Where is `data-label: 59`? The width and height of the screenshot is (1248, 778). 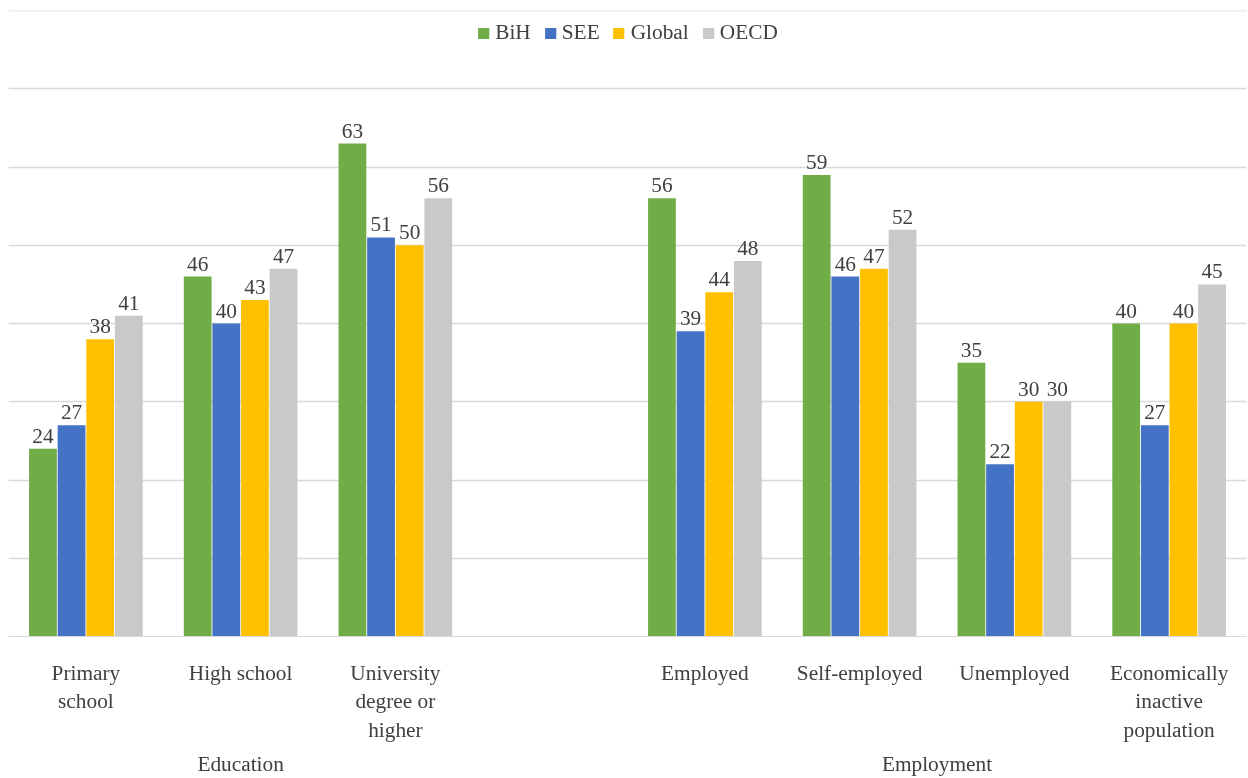
data-label: 59 is located at coordinates (817, 161).